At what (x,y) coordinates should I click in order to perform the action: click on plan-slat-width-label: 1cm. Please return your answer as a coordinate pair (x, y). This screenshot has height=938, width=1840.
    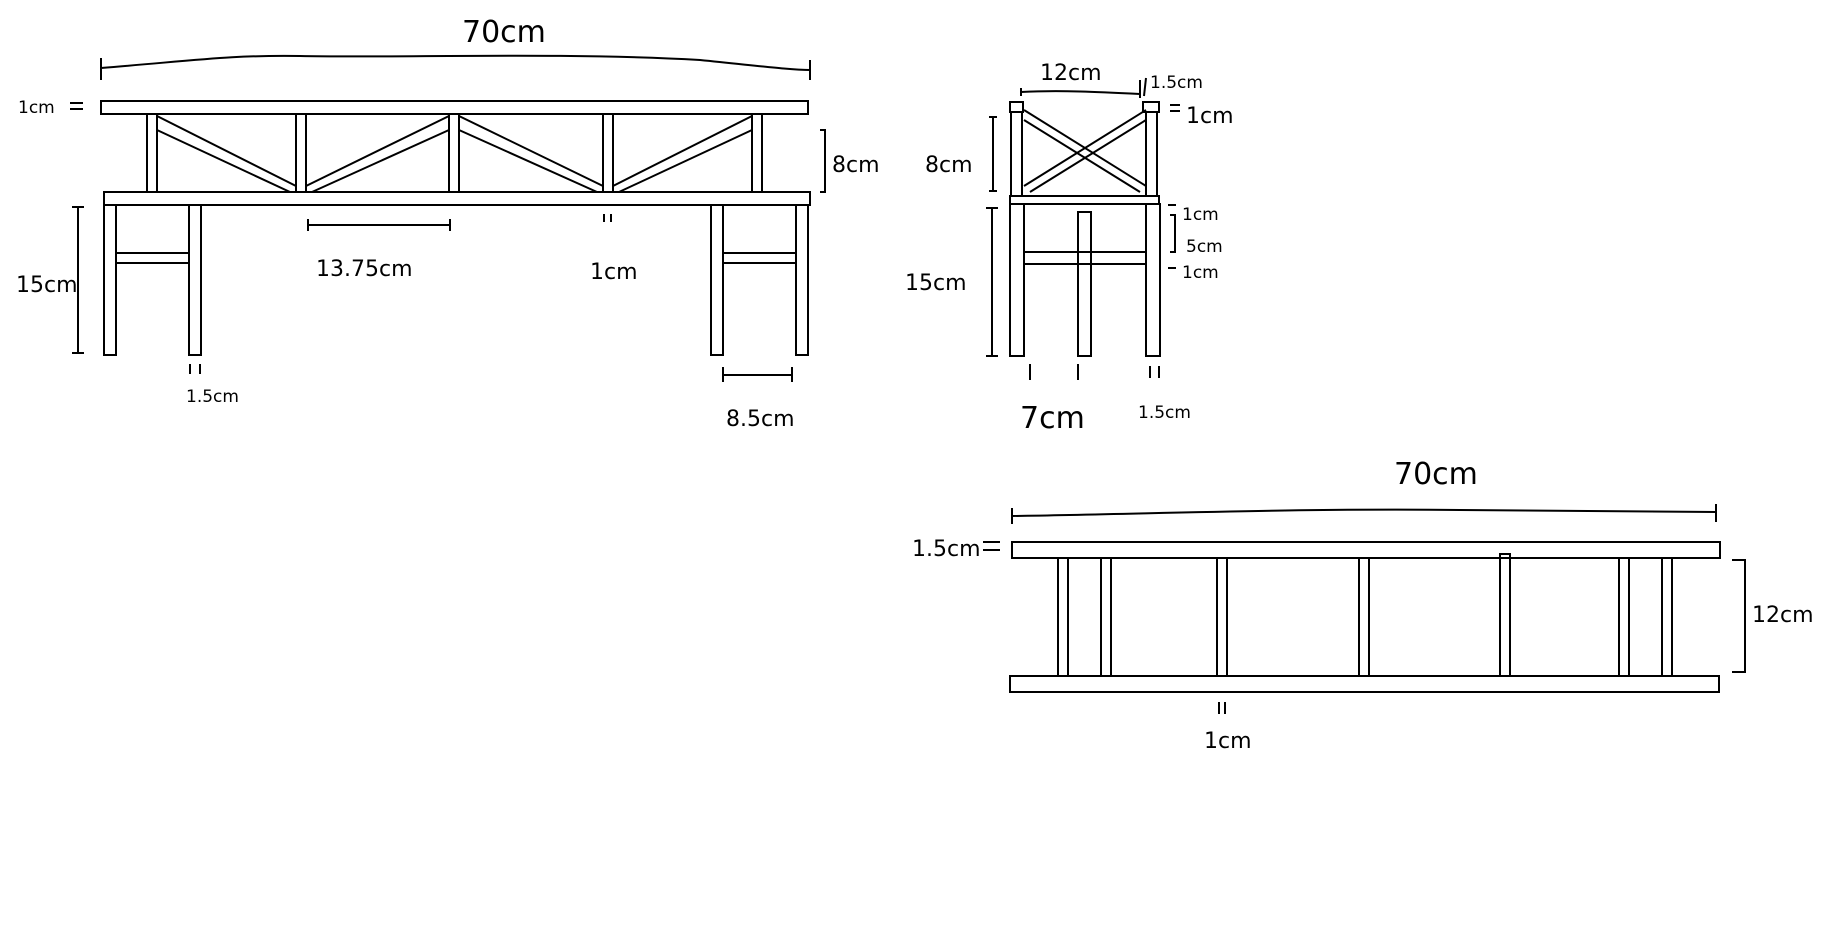
    Looking at the image, I should click on (1228, 741).